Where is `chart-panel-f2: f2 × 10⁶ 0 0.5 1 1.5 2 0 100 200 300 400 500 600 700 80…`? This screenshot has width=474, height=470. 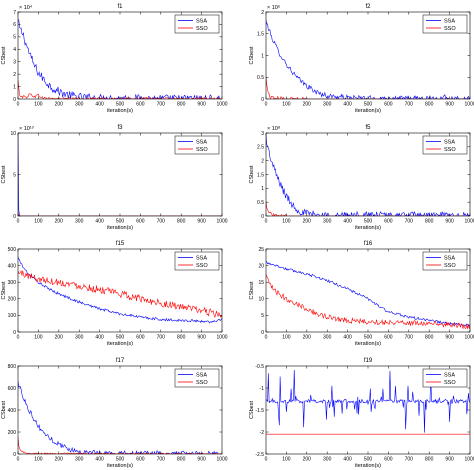
chart-panel-f2: f2 × 10⁶ 0 0.5 1 1.5 2 0 100 200 300 400 500 600 700 80… is located at coordinates (361, 59).